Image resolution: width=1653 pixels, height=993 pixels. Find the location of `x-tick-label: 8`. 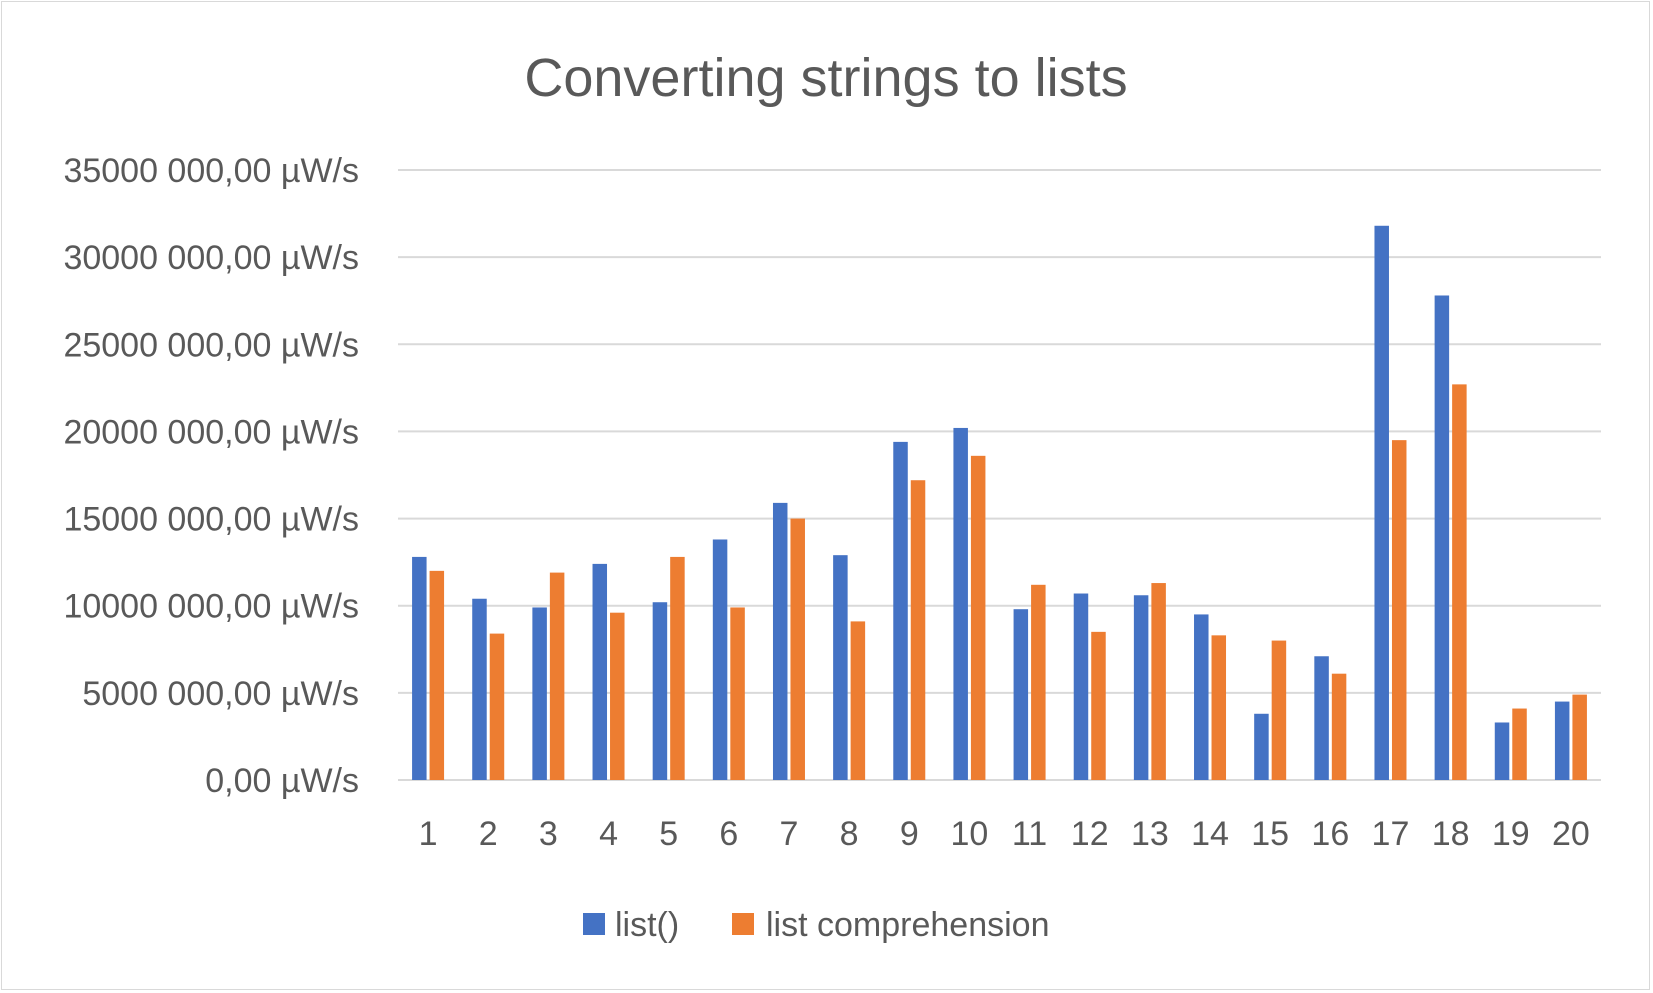

x-tick-label: 8 is located at coordinates (849, 834).